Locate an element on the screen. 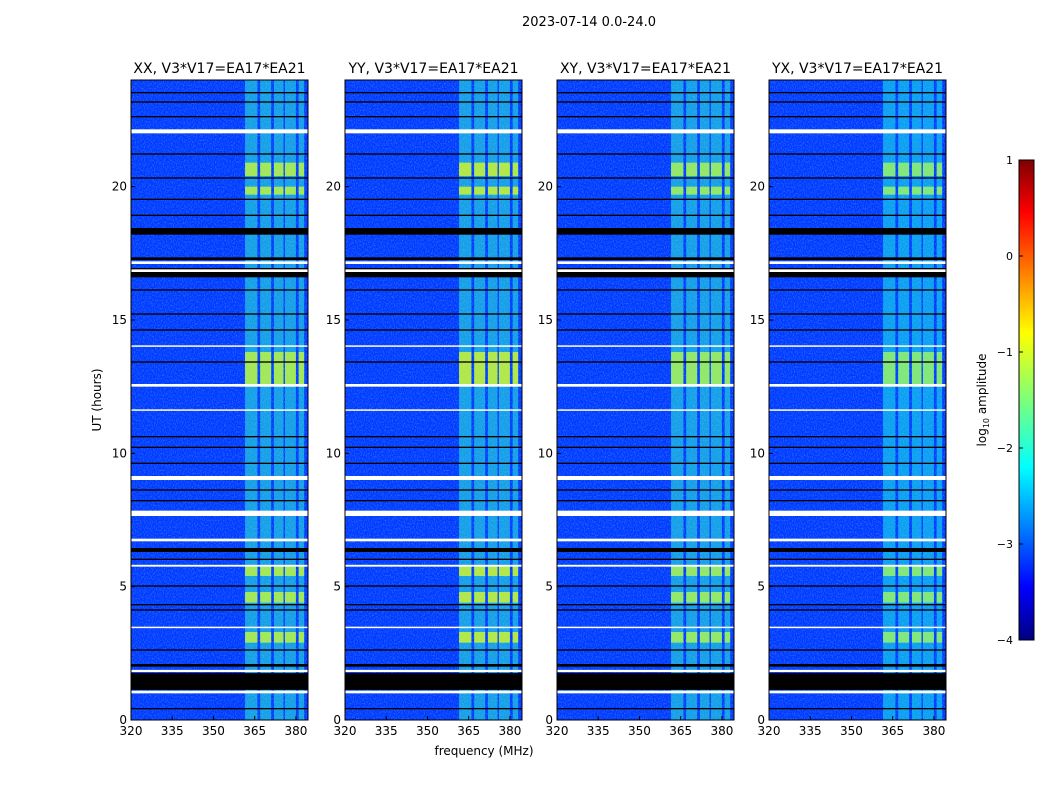 The width and height of the screenshot is (1050, 804). colorbar-tick-label: −2 is located at coordinates (1005, 448).